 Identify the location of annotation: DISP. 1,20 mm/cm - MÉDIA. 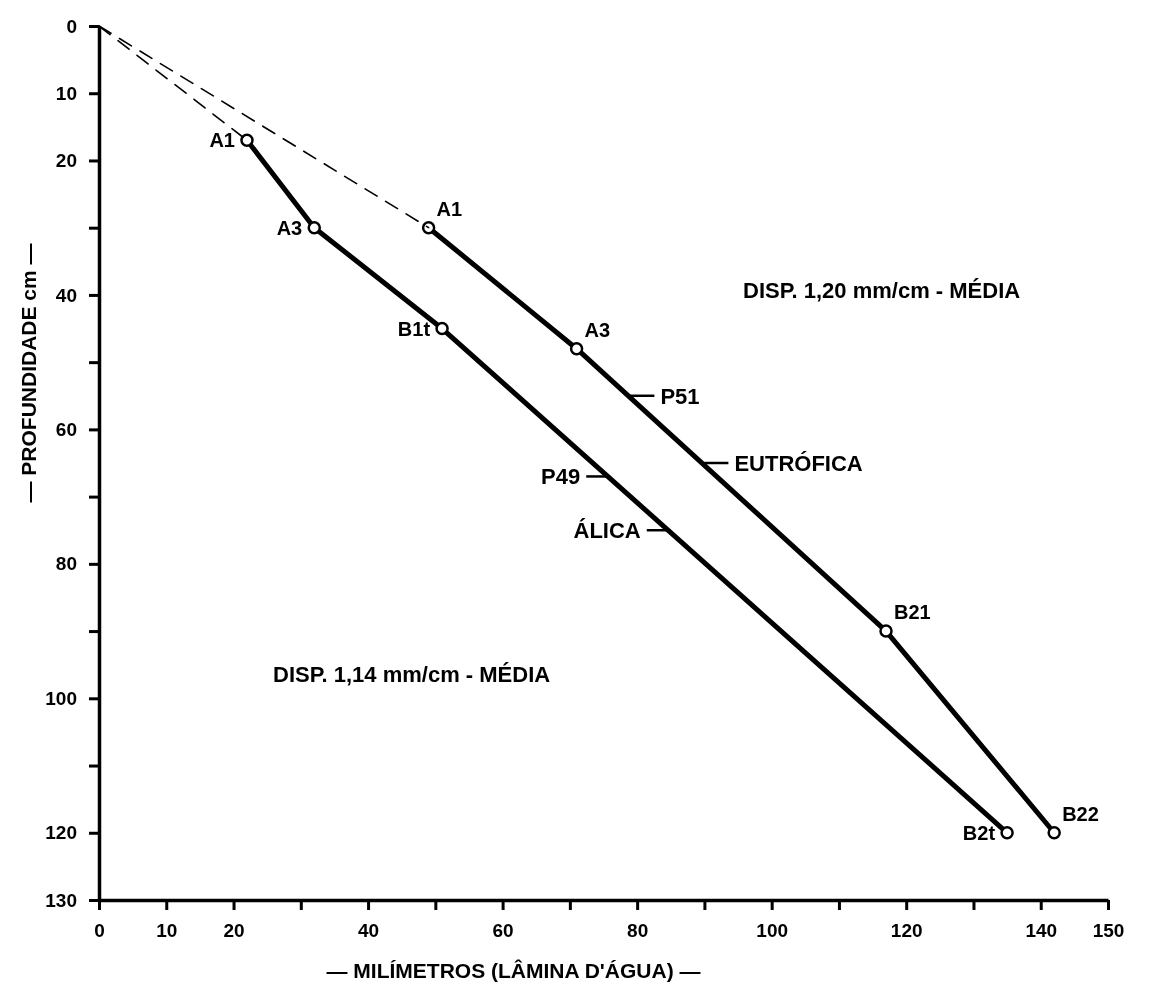
(882, 290).